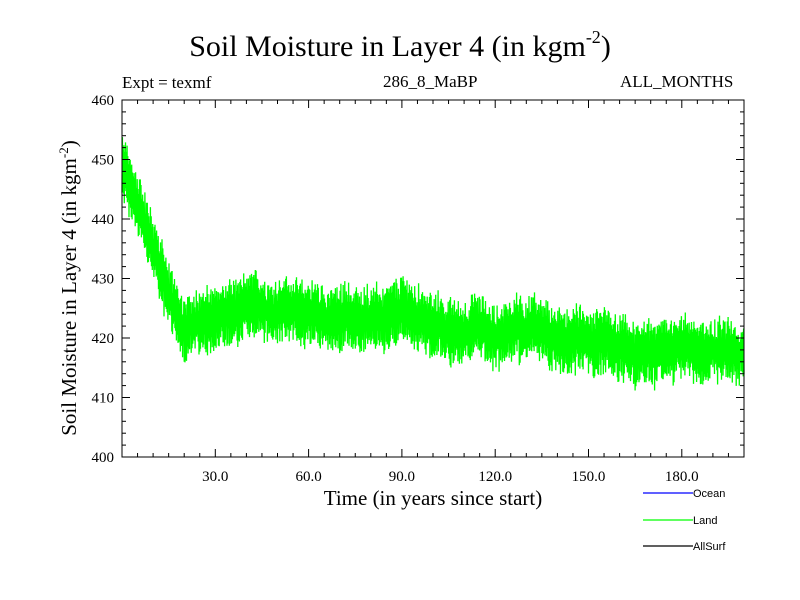 The width and height of the screenshot is (800, 600). Describe the element at coordinates (593, 37) in the screenshot. I see `title-exponent: -2` at that location.